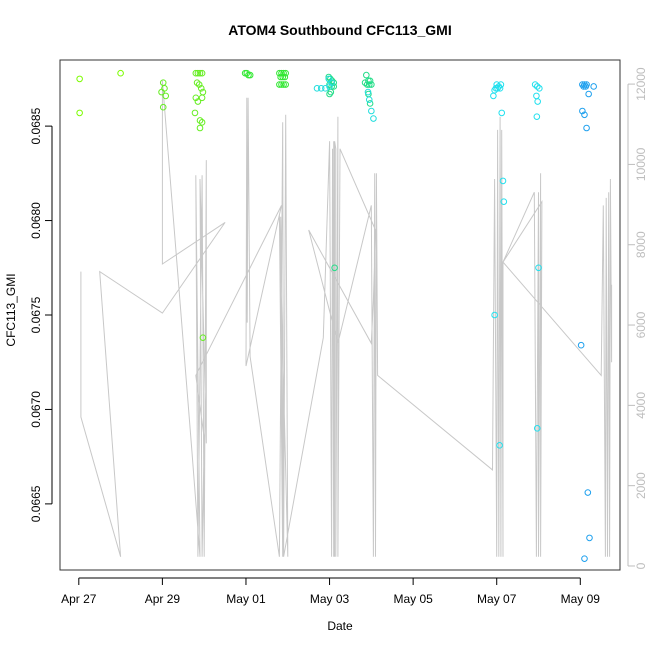 This screenshot has width=650, height=650. What do you see at coordinates (340, 30) in the screenshot?
I see `chart-title: ATOM4 Southbound CFC113_GMI` at bounding box center [340, 30].